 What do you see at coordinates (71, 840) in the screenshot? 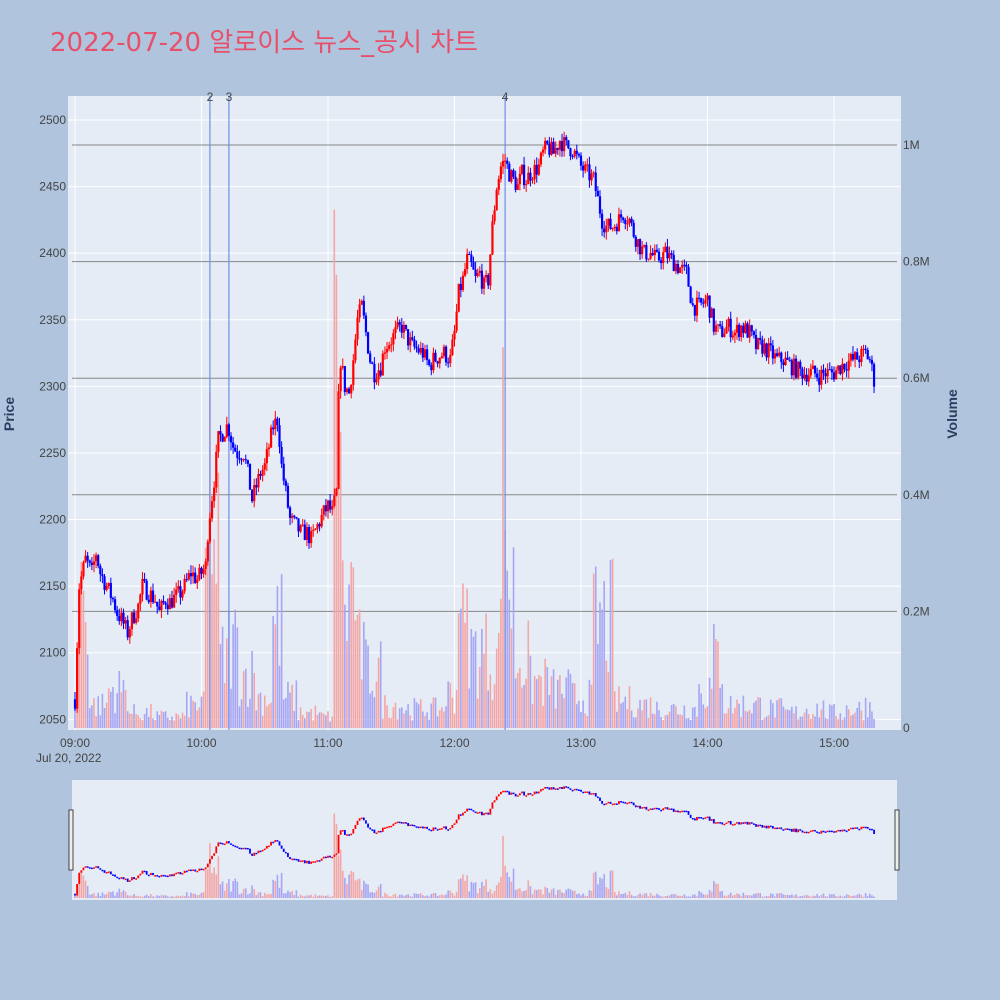
I see `range-slider-left-handle` at bounding box center [71, 840].